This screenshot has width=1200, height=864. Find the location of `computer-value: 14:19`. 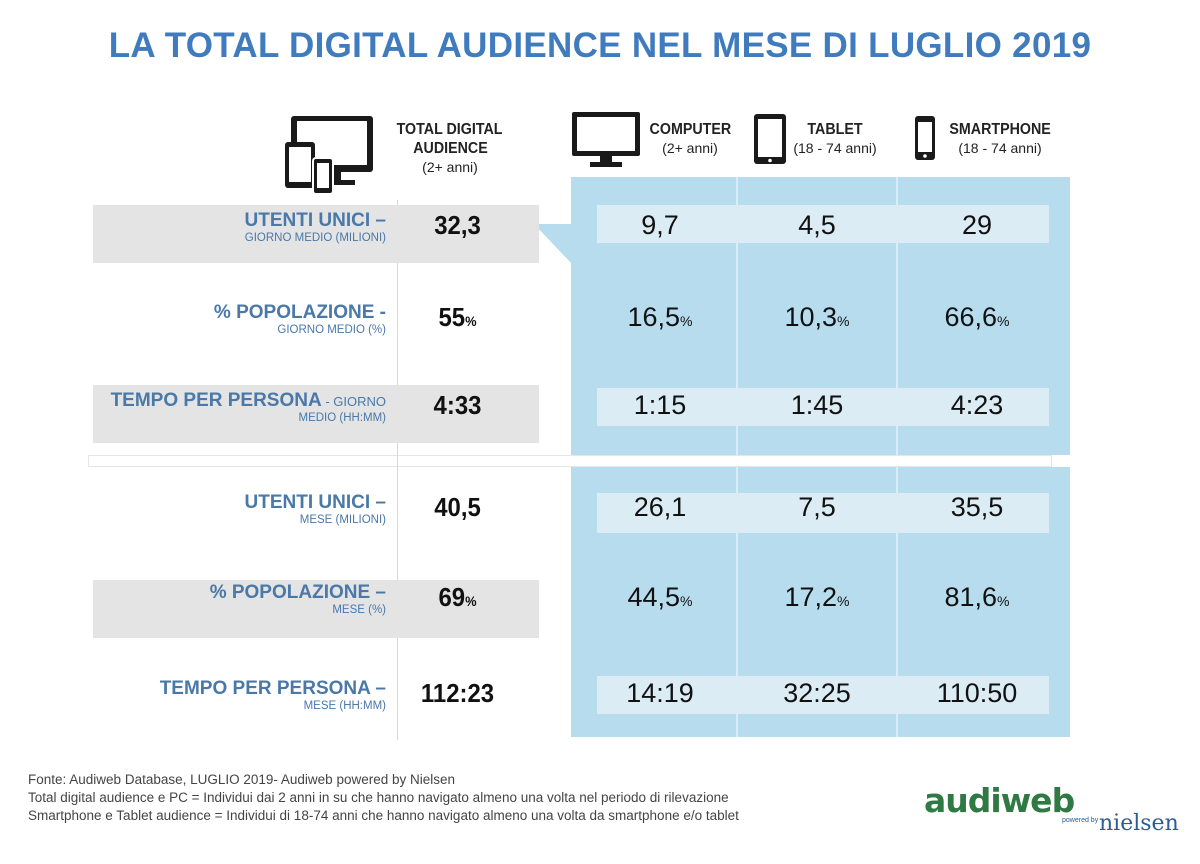

computer-value: 14:19 is located at coordinates (660, 693).